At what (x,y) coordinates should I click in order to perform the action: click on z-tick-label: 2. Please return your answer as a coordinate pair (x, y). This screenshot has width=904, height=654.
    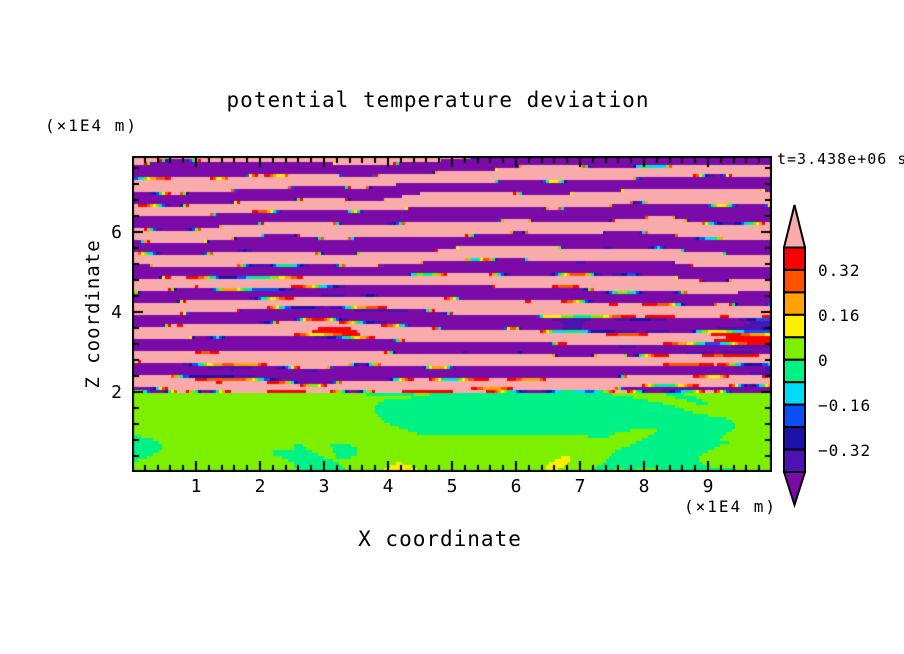
    Looking at the image, I should click on (116, 392).